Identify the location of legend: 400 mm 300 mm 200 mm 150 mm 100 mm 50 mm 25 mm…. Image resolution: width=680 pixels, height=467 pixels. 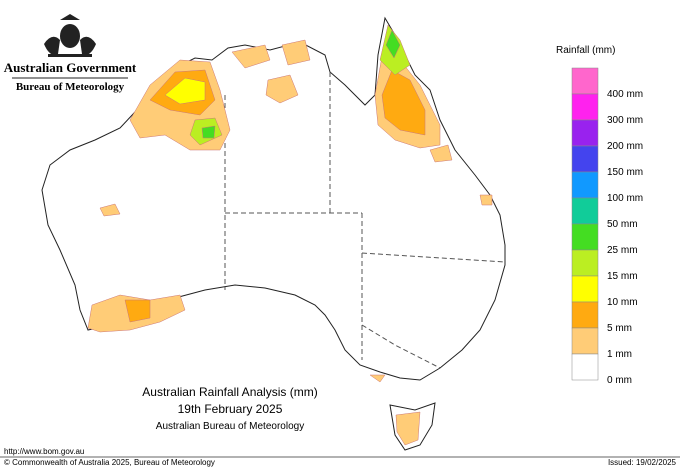
(607, 226).